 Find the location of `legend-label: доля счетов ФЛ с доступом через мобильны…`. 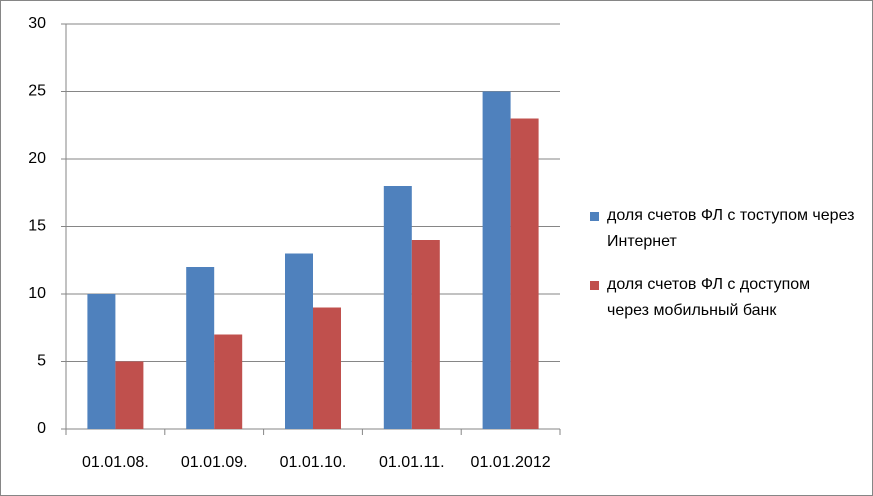

legend-label: доля счетов ФЛ с доступом через мобильны… is located at coordinates (709, 297).